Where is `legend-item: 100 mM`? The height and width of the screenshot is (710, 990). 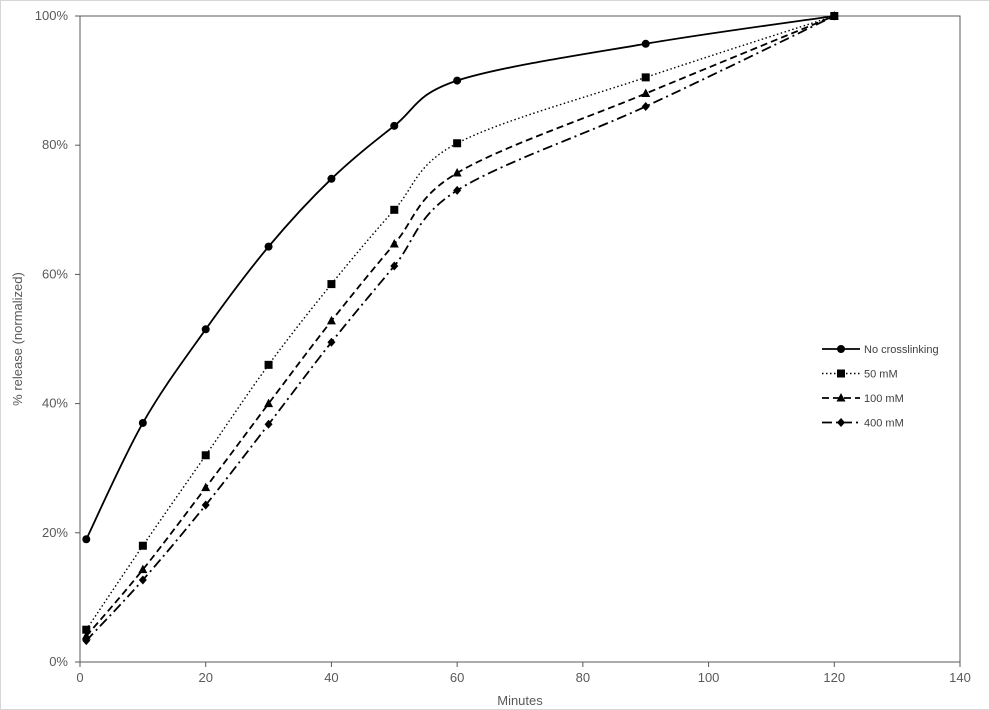
legend-item: 100 mM is located at coordinates (863, 399).